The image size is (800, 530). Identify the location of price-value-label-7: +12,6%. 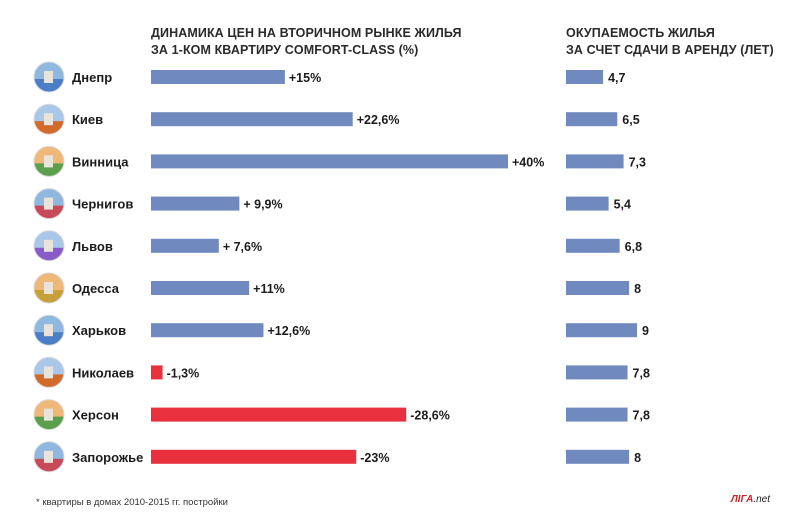
(288, 331).